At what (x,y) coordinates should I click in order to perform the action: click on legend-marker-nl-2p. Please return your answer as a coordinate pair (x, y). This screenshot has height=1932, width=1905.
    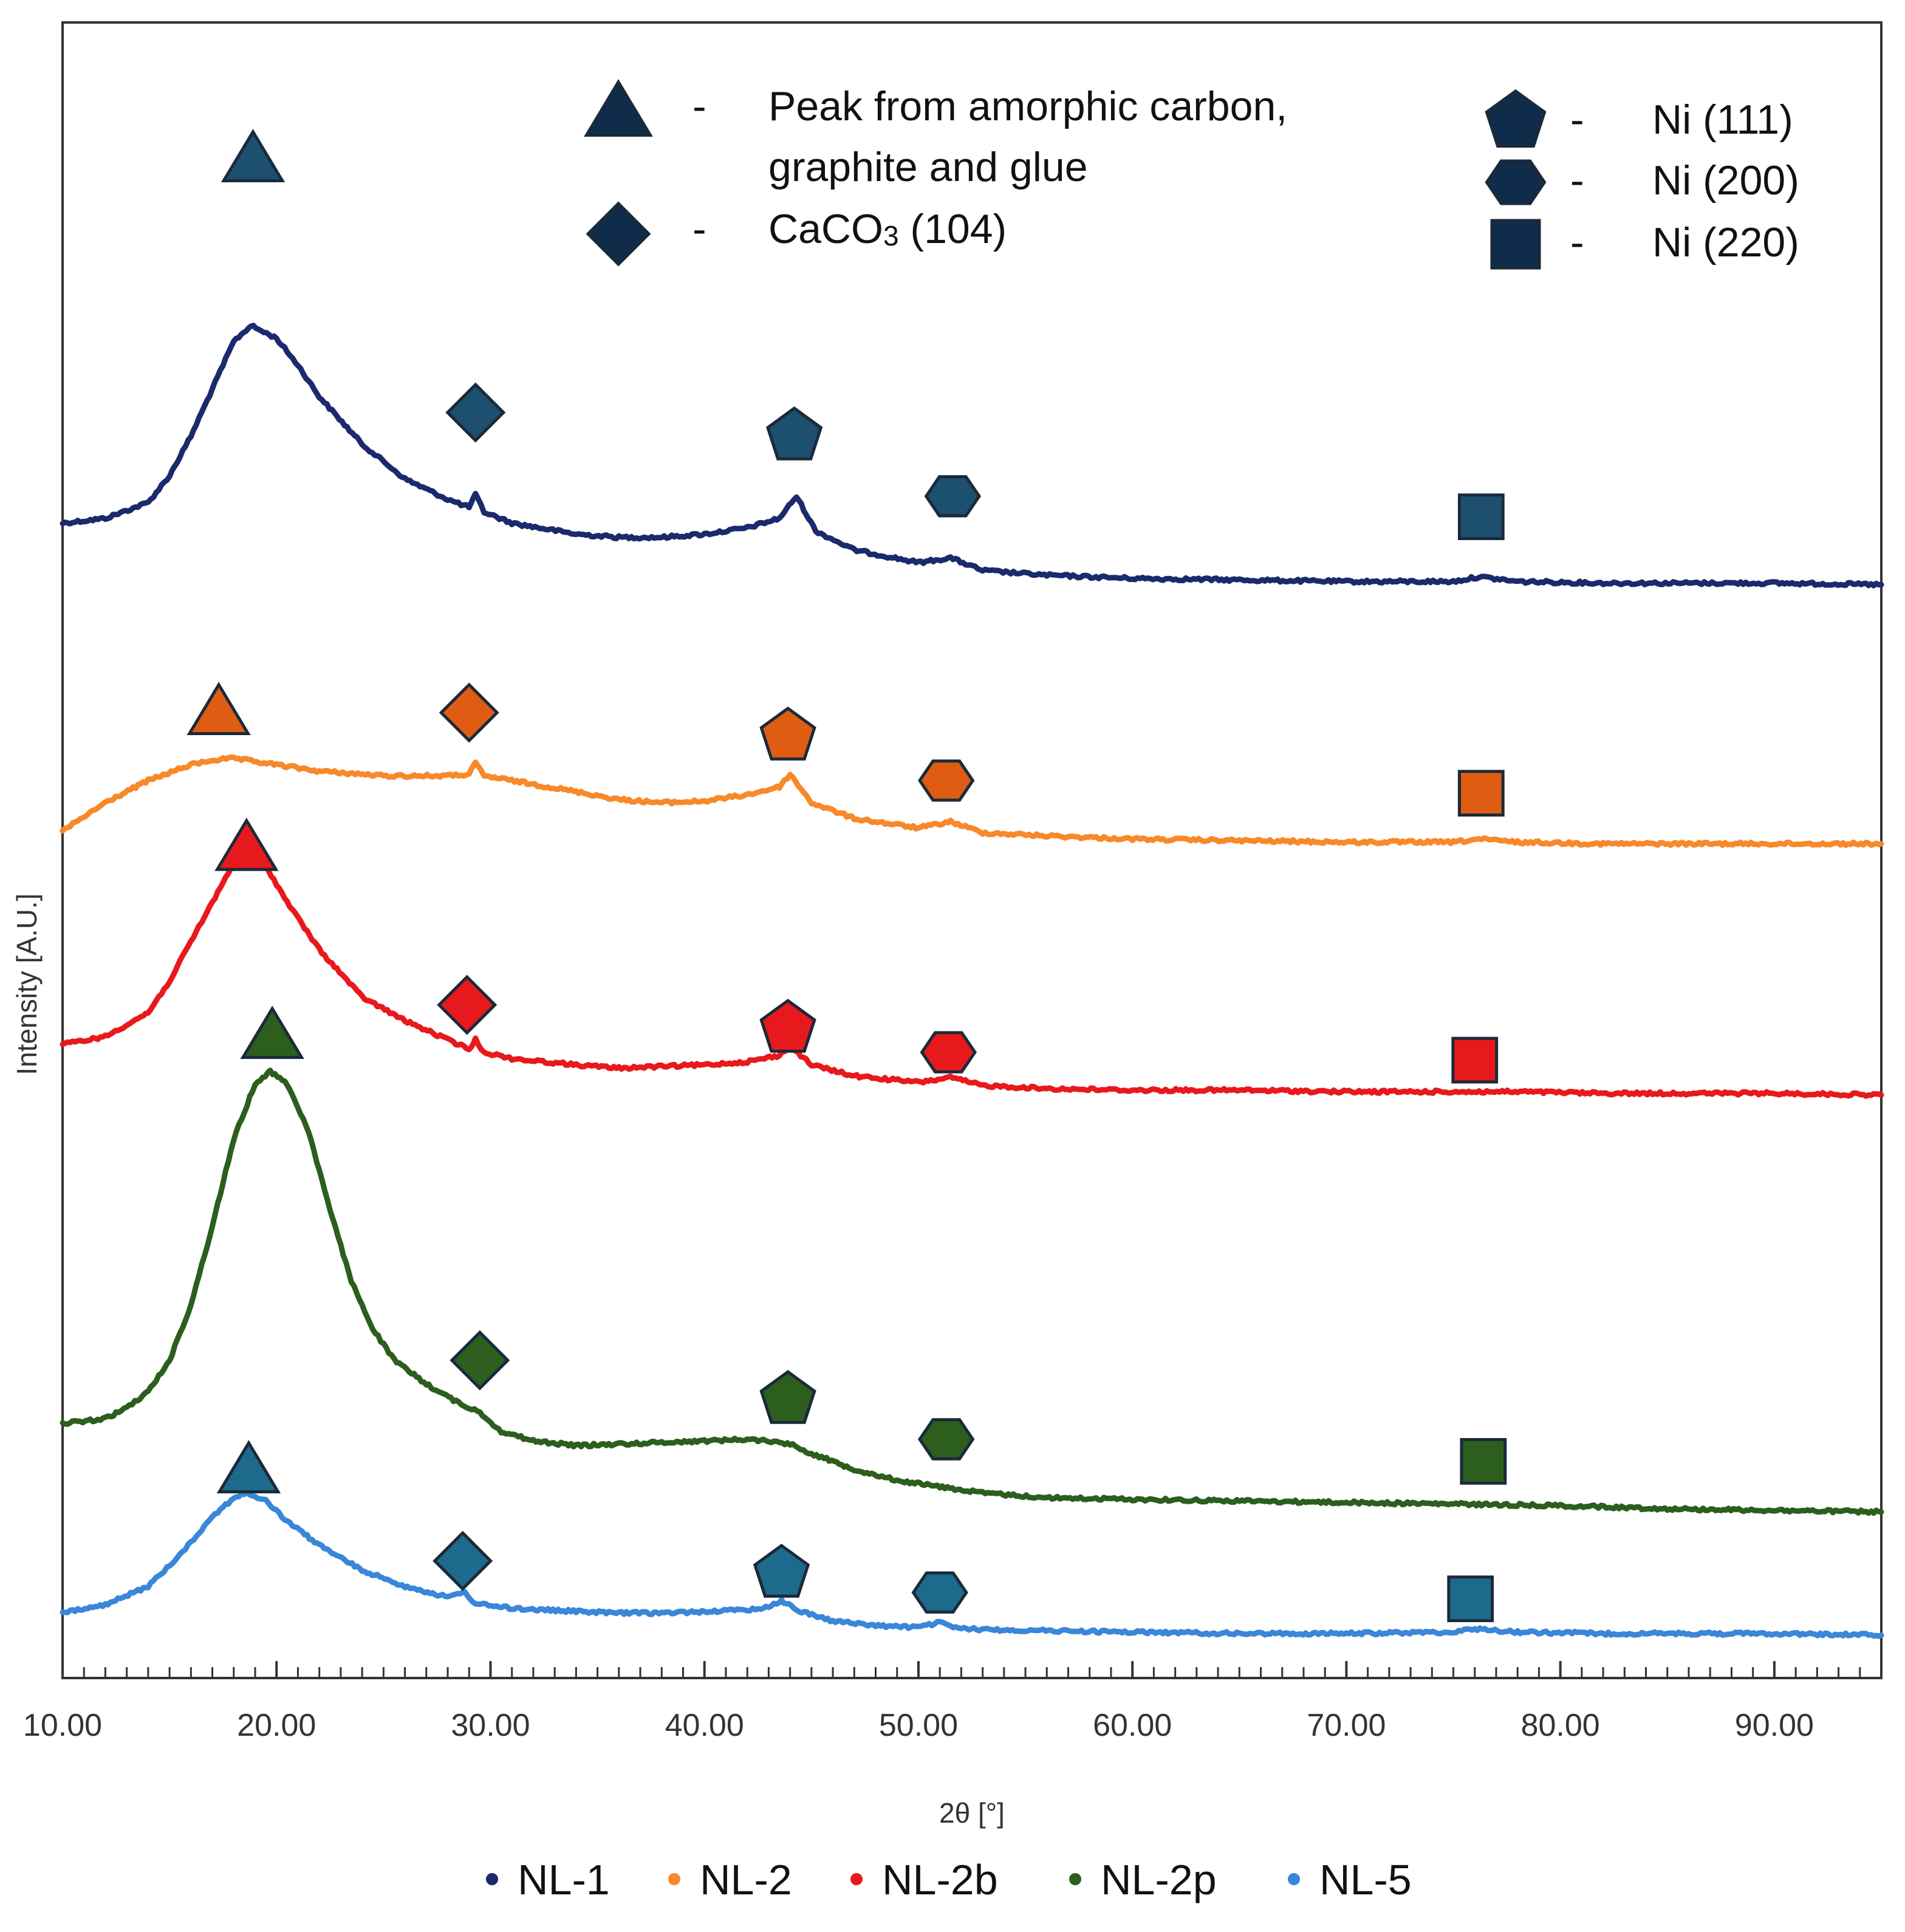
    Looking at the image, I should click on (1075, 1879).